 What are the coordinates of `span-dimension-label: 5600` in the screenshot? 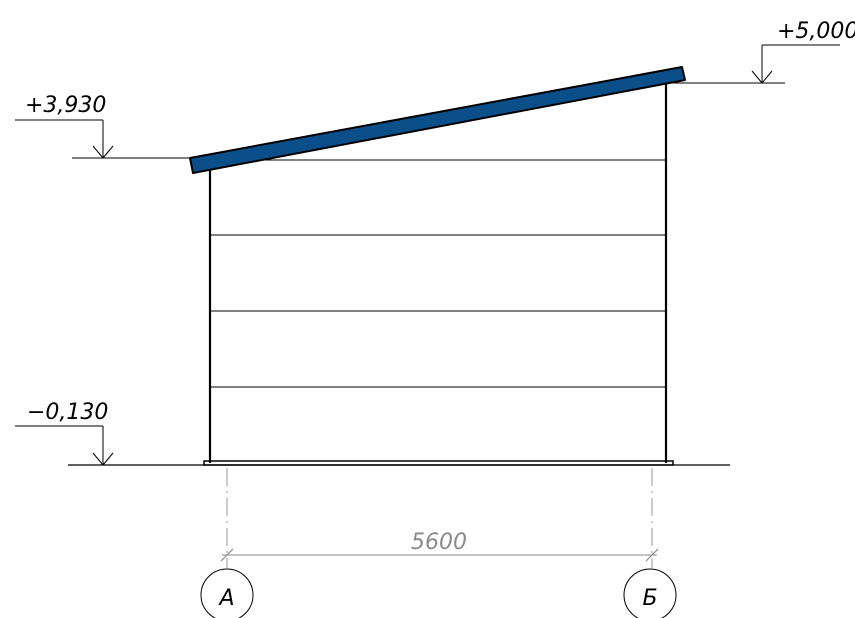 It's located at (439, 542).